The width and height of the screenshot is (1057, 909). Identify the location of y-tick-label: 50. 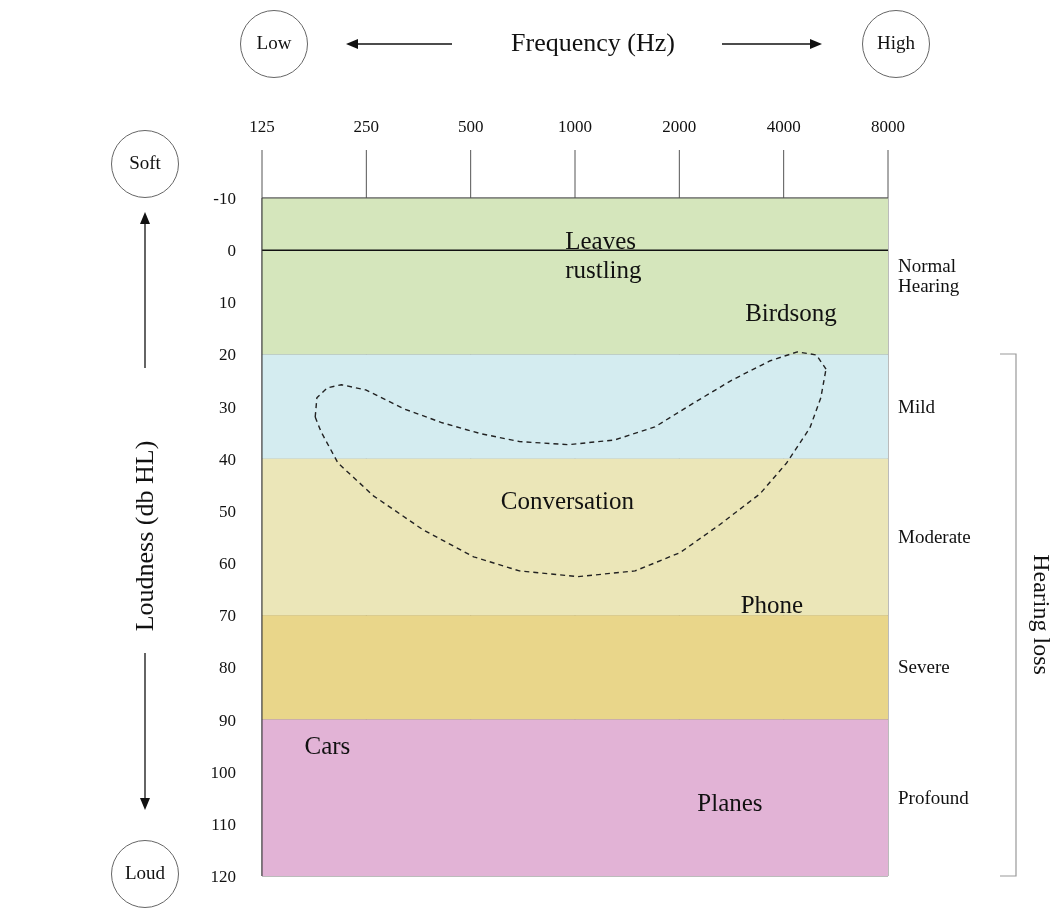
(227, 511).